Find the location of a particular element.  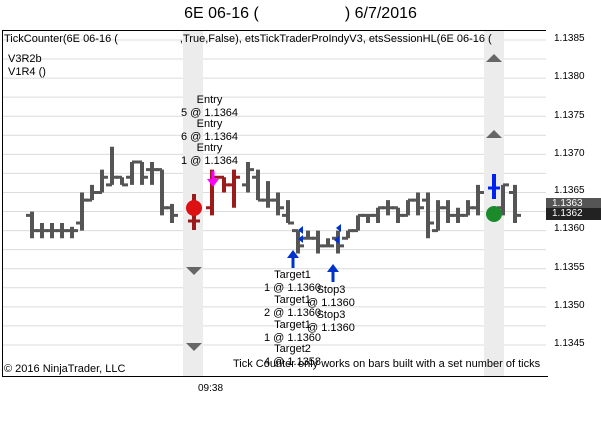

entry-signal-3: Entry 1 @ 1.1364 is located at coordinates (209, 155).